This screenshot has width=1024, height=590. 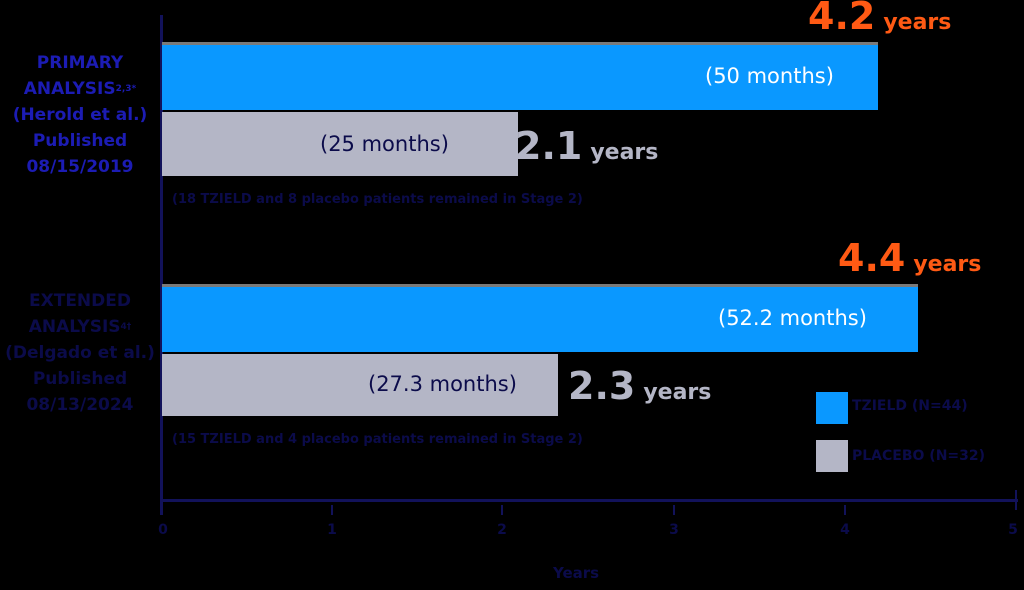 What do you see at coordinates (792, 318) in the screenshot?
I see `months-extended-tzield: (52.2 months)` at bounding box center [792, 318].